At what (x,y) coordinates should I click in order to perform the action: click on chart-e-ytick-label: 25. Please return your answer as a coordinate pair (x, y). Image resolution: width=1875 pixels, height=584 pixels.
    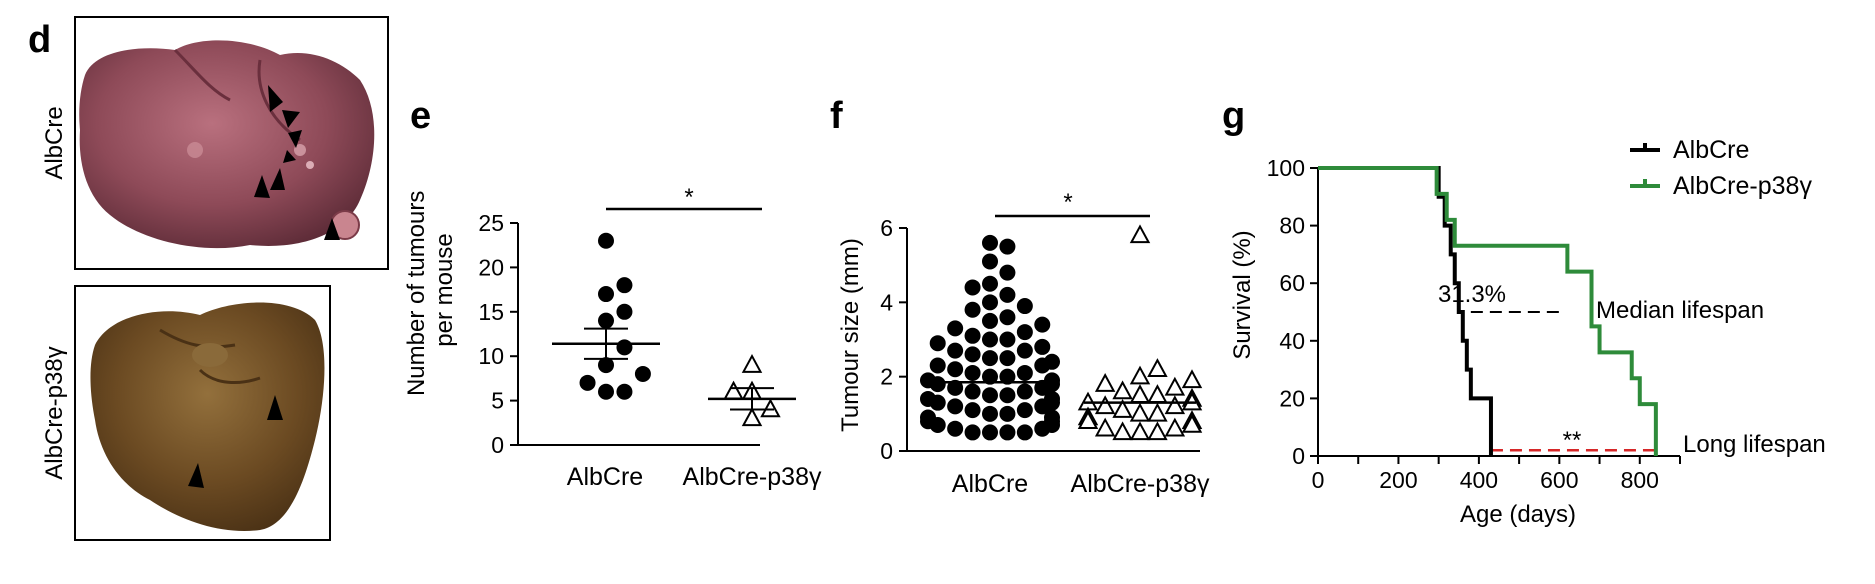
    Looking at the image, I should click on (491, 223).